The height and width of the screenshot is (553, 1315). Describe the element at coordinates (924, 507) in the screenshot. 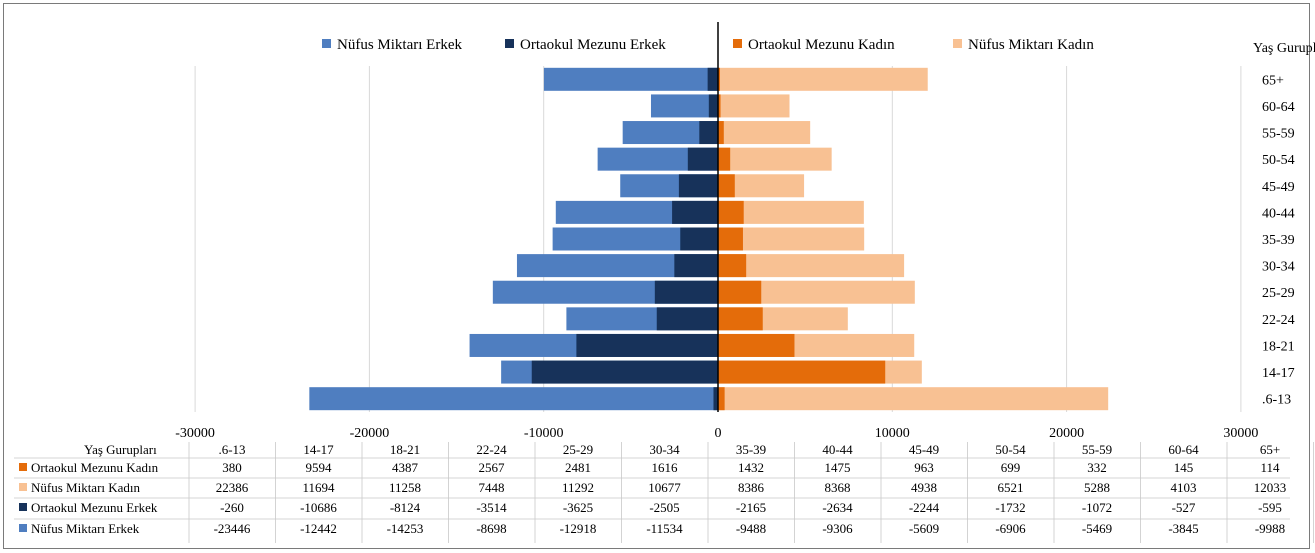

I see `table-cell-ortaokul-mezunu-erkek-45-49: -2244` at that location.